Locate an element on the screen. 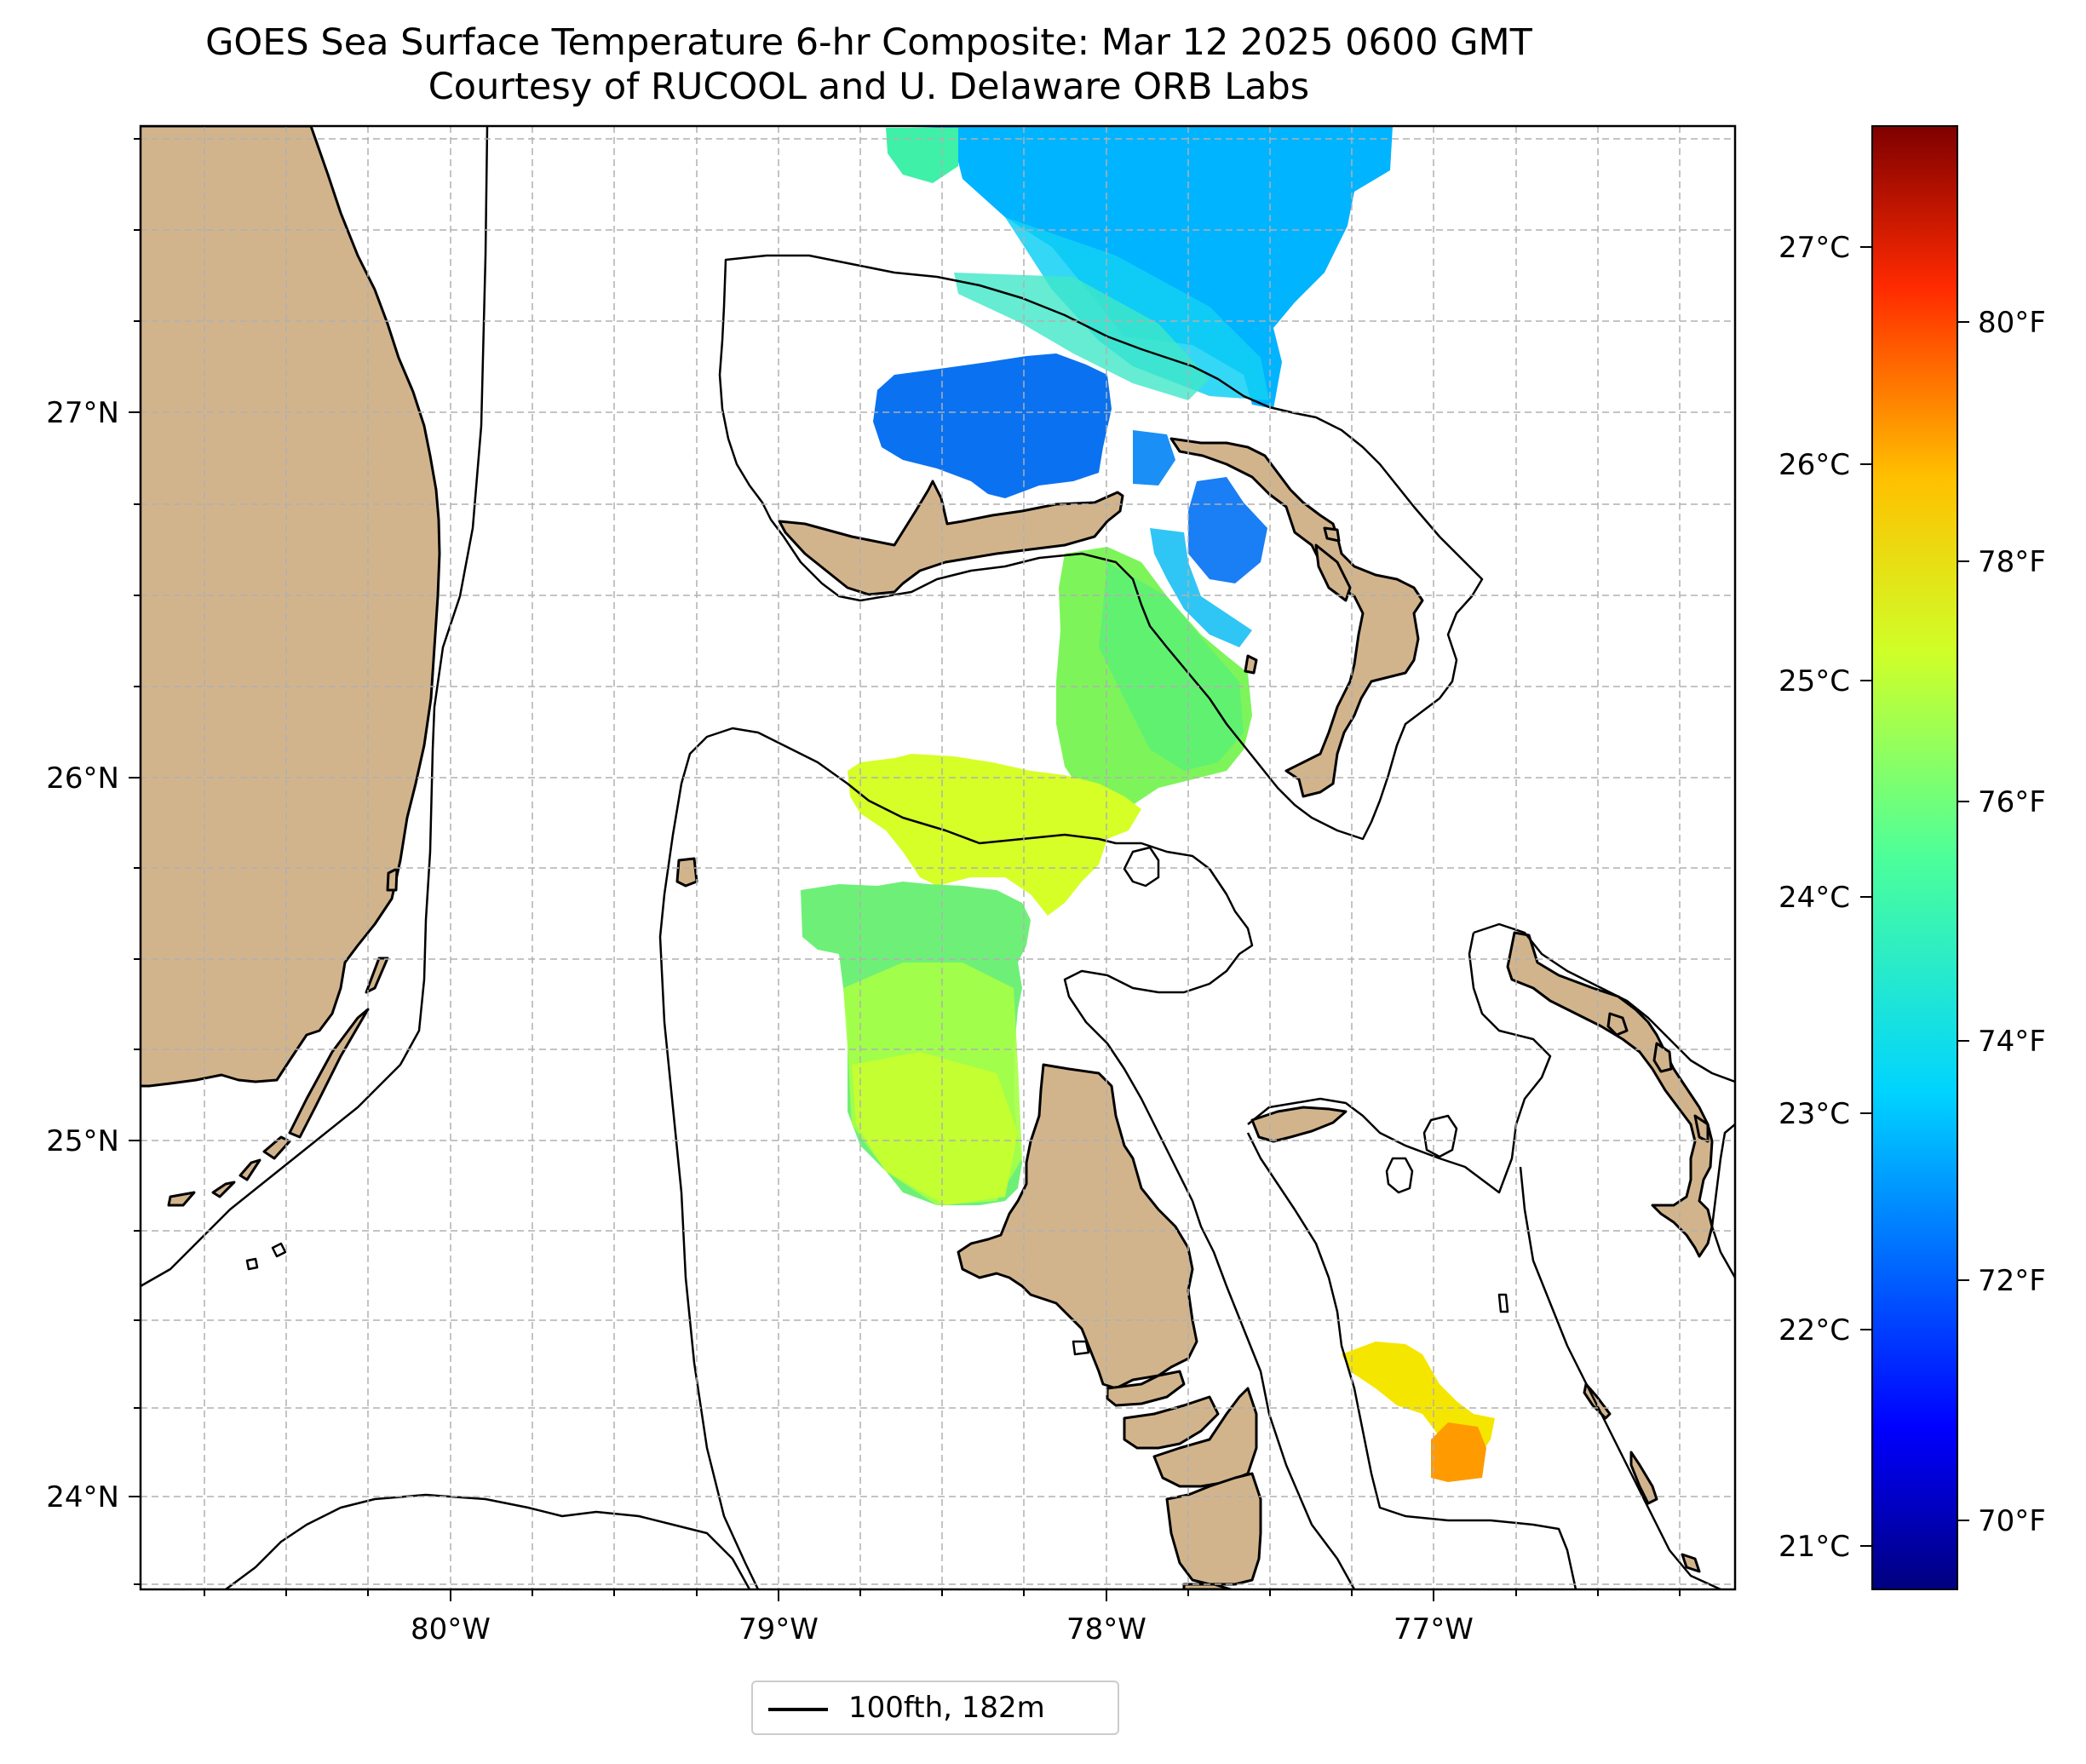  colorbar-tick-25c: 25°C is located at coordinates (1814, 681).